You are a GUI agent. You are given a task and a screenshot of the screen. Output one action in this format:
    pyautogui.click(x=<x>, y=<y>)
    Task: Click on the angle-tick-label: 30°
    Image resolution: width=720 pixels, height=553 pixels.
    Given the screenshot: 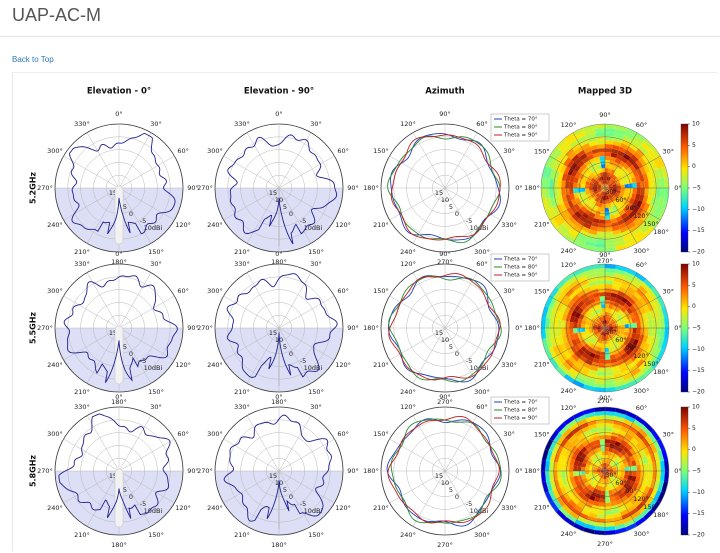 What is the action you would take?
    pyautogui.click(x=156, y=124)
    